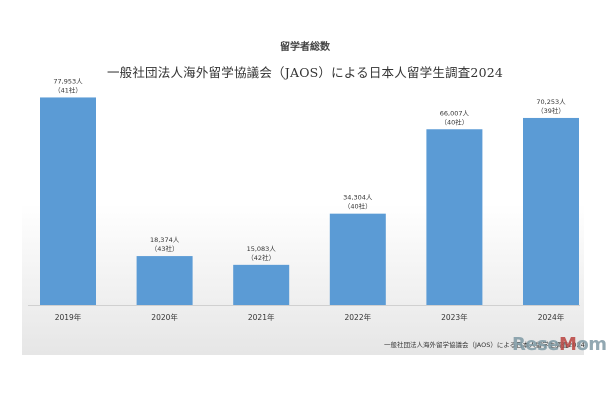 The height and width of the screenshot is (400, 610). What do you see at coordinates (68, 89) in the screenshot?
I see `count-label-1: （41社）` at bounding box center [68, 89].